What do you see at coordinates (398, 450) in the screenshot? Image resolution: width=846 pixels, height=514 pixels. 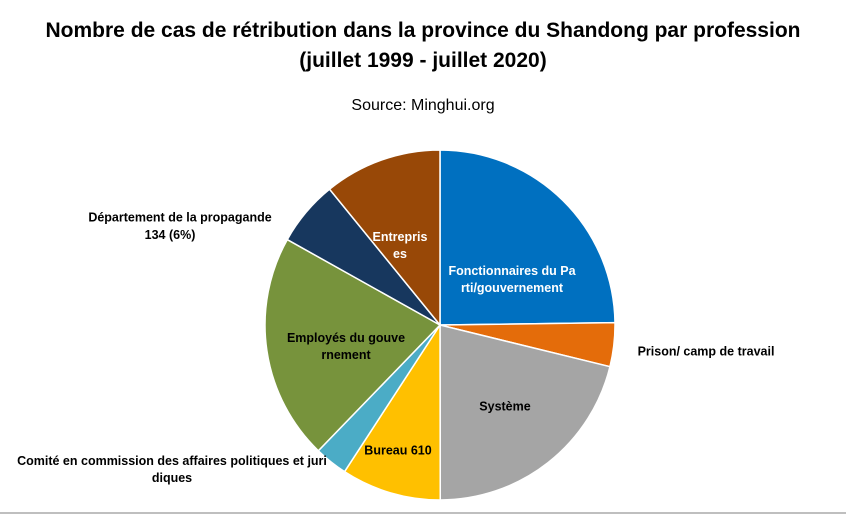 I see `slice-label: Bureau 610` at bounding box center [398, 450].